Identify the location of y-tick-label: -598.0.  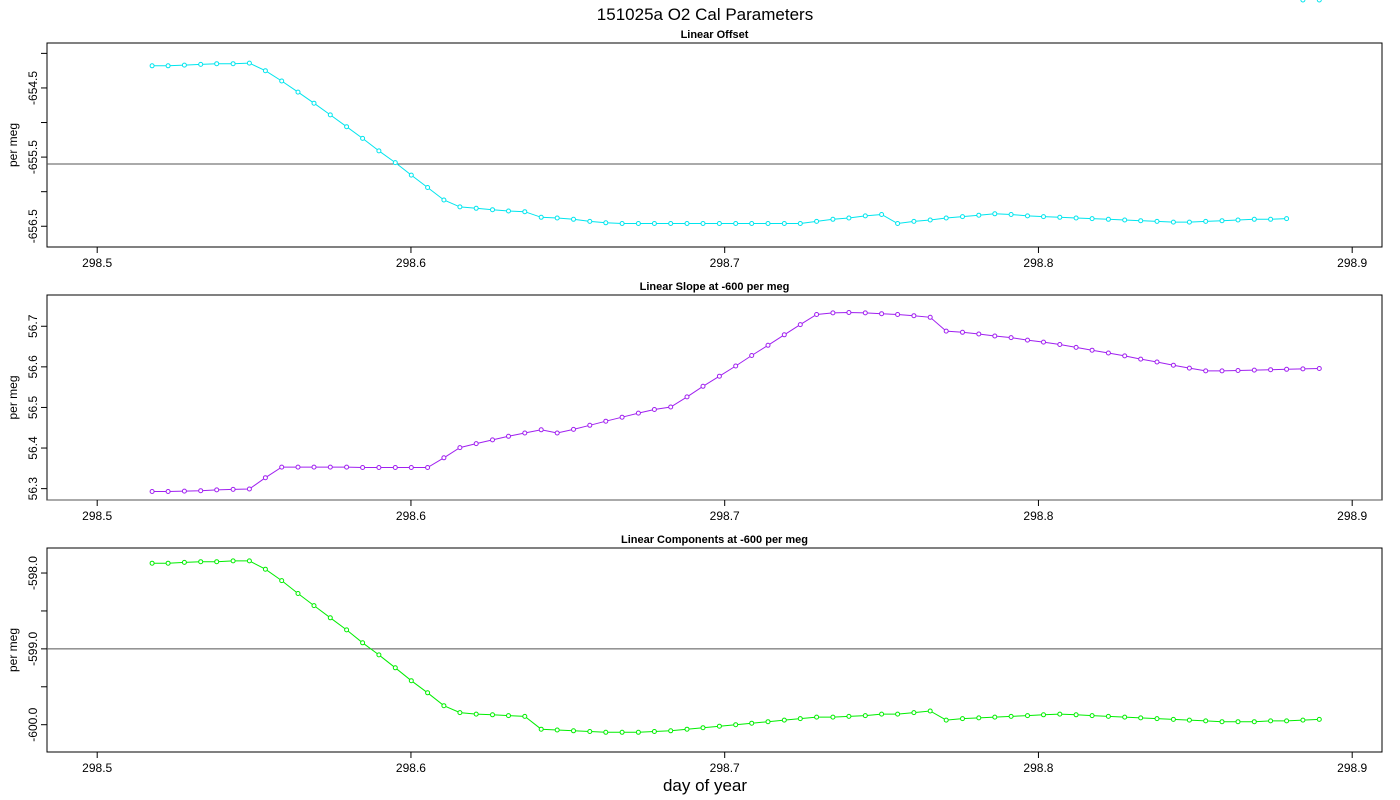
(33, 573).